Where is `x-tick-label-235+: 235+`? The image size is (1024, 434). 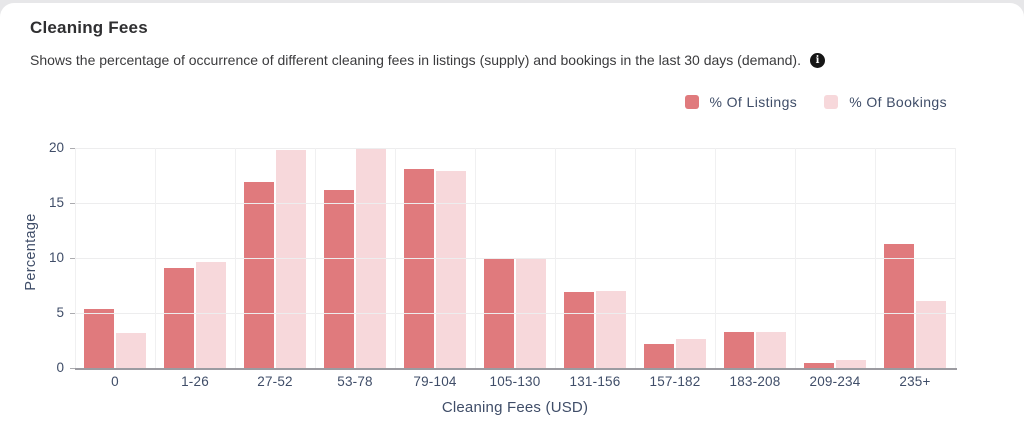
x-tick-label-235+: 235+ is located at coordinates (915, 381).